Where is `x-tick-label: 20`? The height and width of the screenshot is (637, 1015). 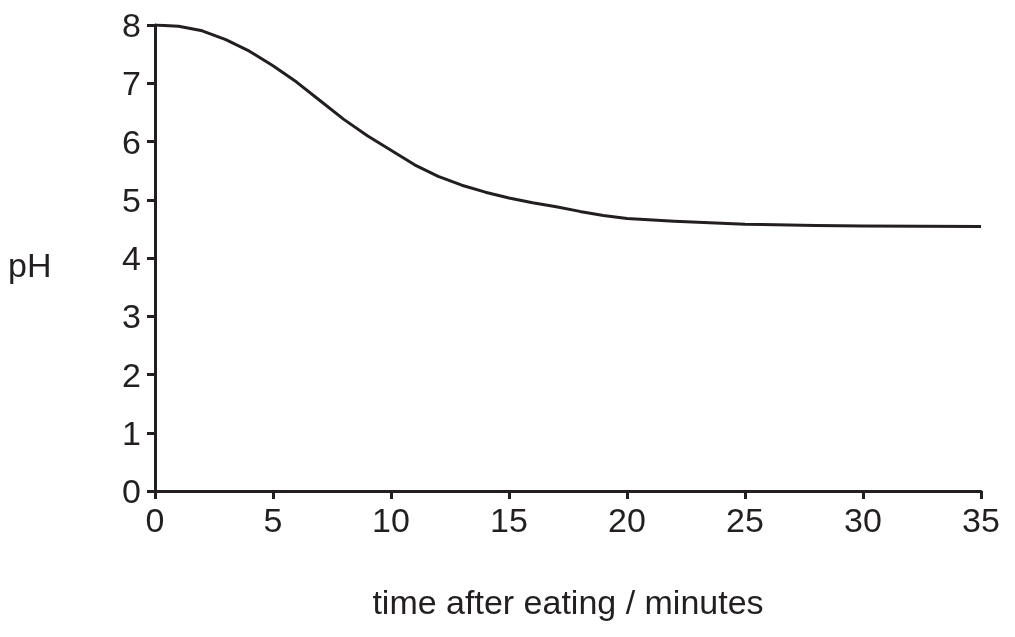
x-tick-label: 20 is located at coordinates (627, 520).